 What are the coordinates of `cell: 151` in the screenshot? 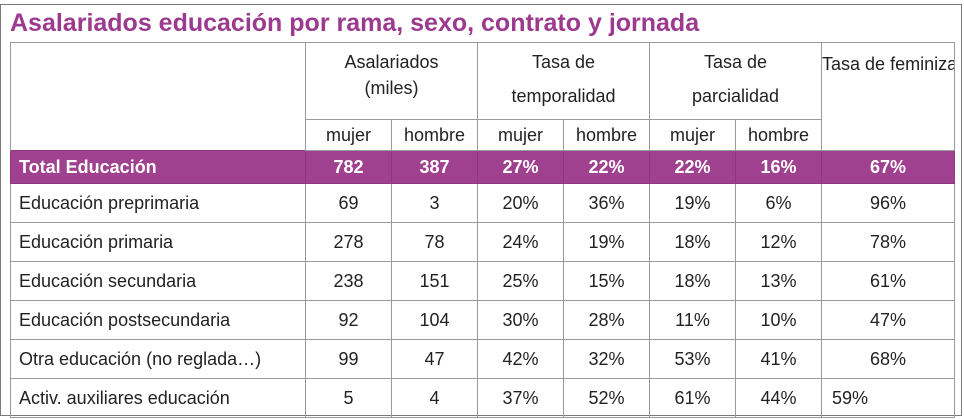 It's located at (434, 281).